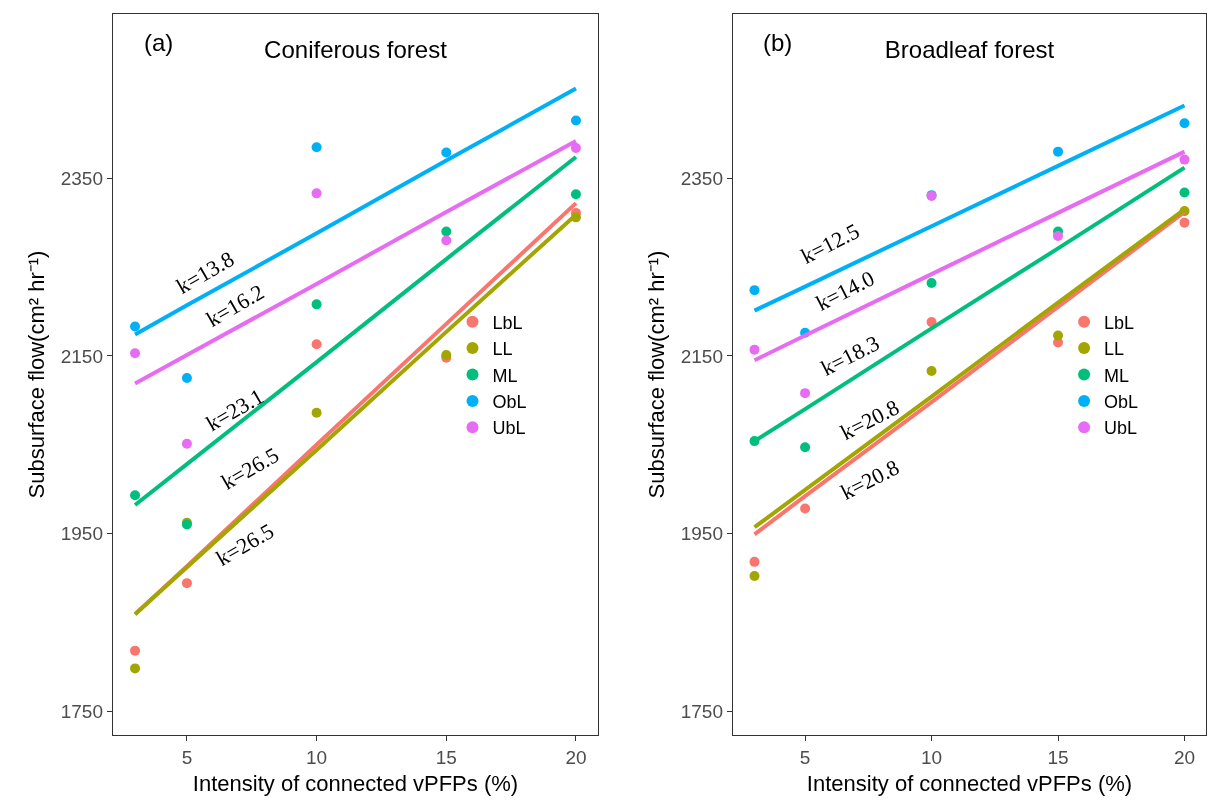 The width and height of the screenshot is (1208, 807). I want to click on text: Broadleaf forest, so click(969, 50).